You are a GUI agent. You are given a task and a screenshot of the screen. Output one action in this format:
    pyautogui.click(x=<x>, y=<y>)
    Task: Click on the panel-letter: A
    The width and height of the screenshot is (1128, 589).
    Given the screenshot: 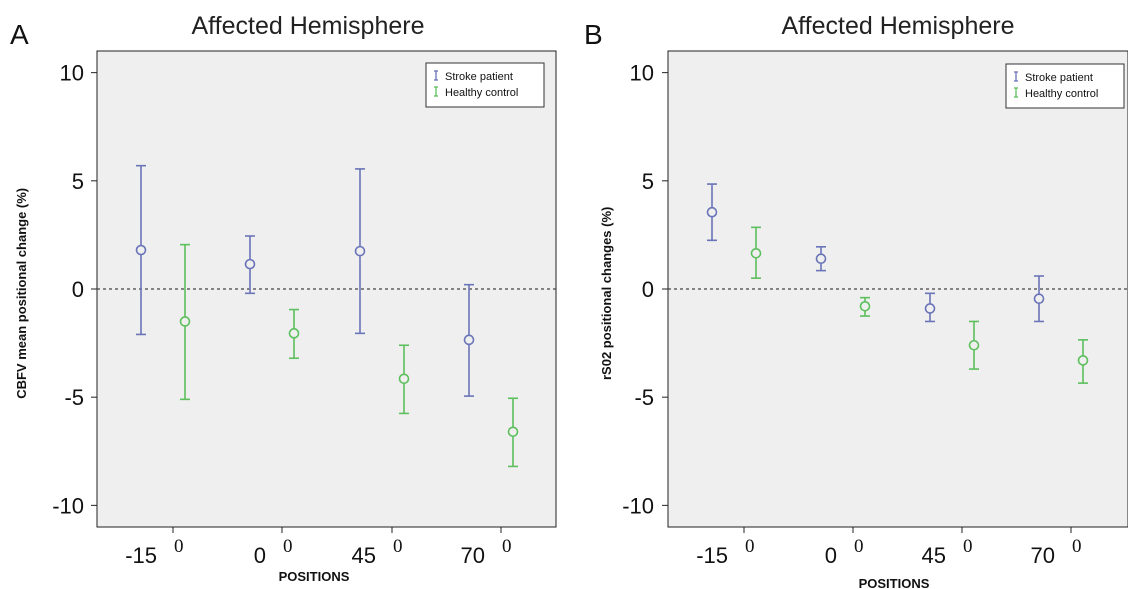 What is the action you would take?
    pyautogui.click(x=19, y=34)
    